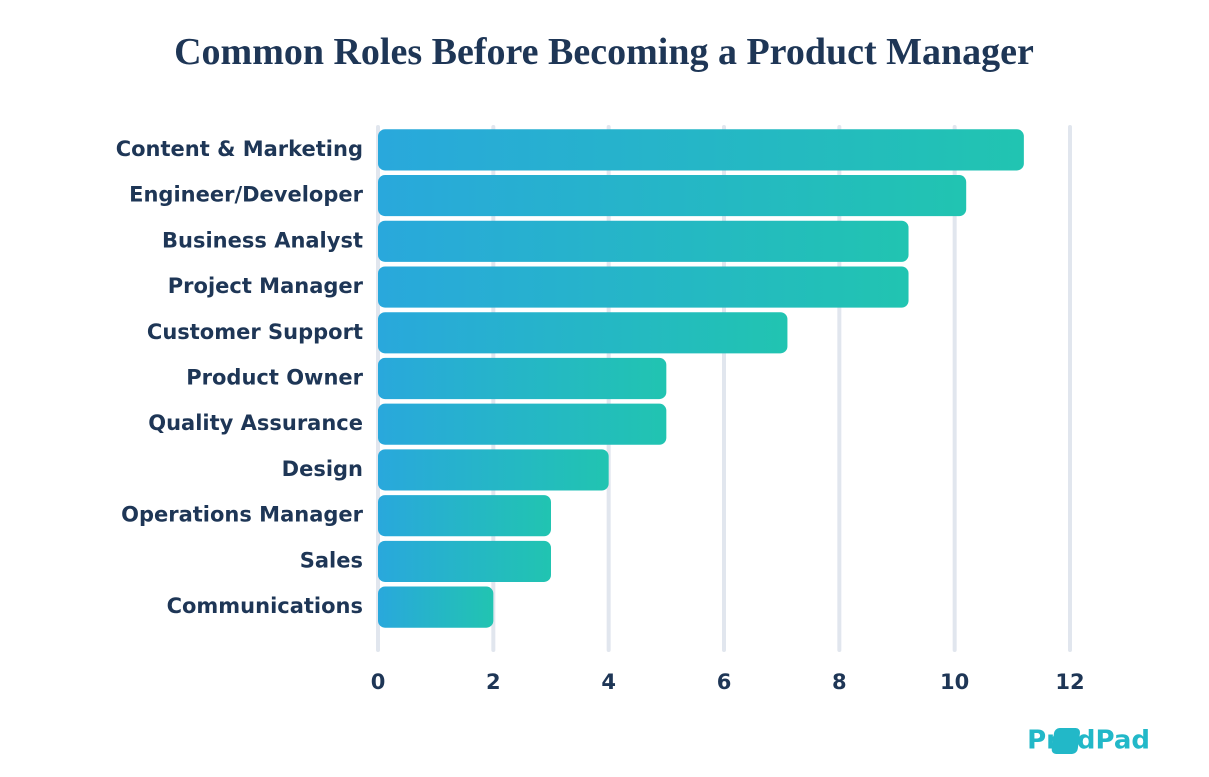  I want to click on y-tick-label: Sales, so click(331, 560).